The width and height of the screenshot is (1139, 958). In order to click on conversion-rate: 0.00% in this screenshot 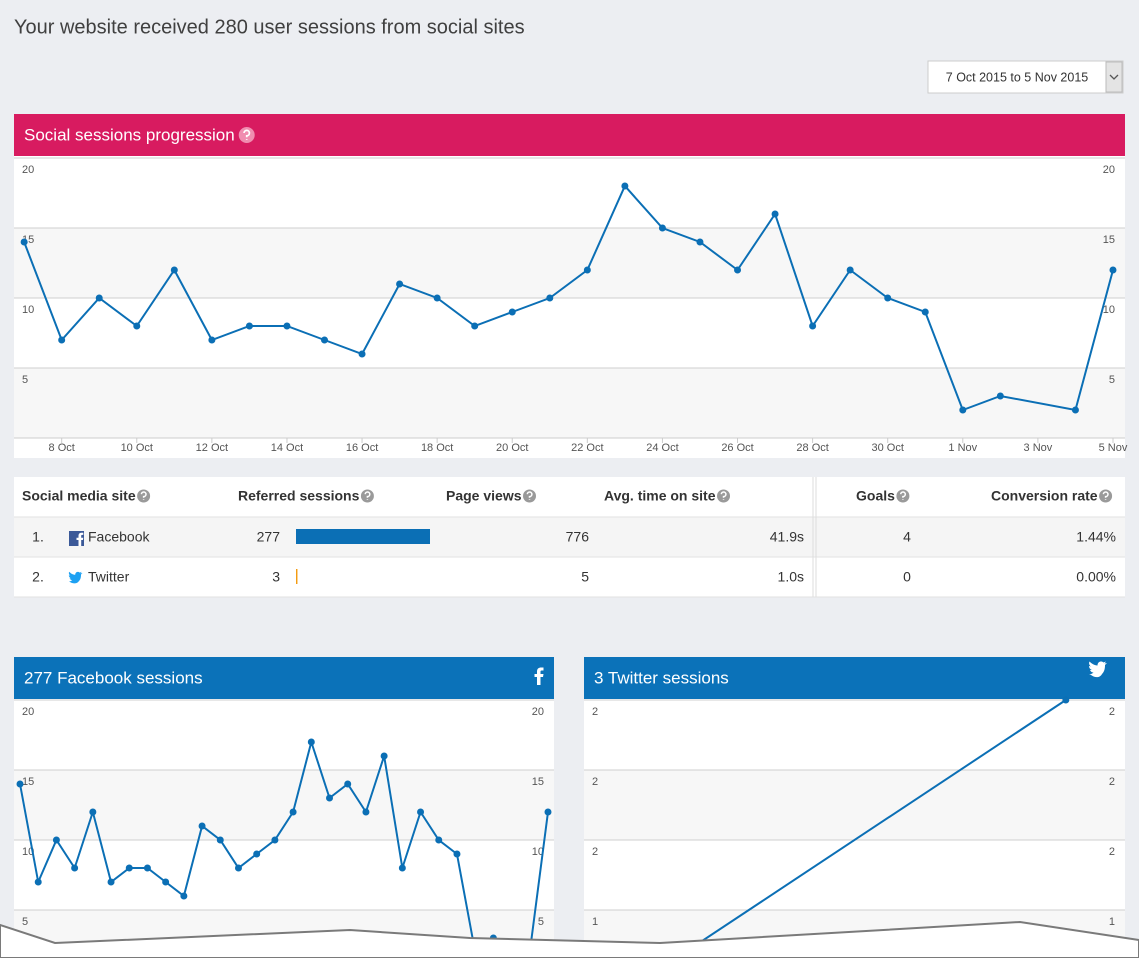, I will do `click(1096, 577)`.